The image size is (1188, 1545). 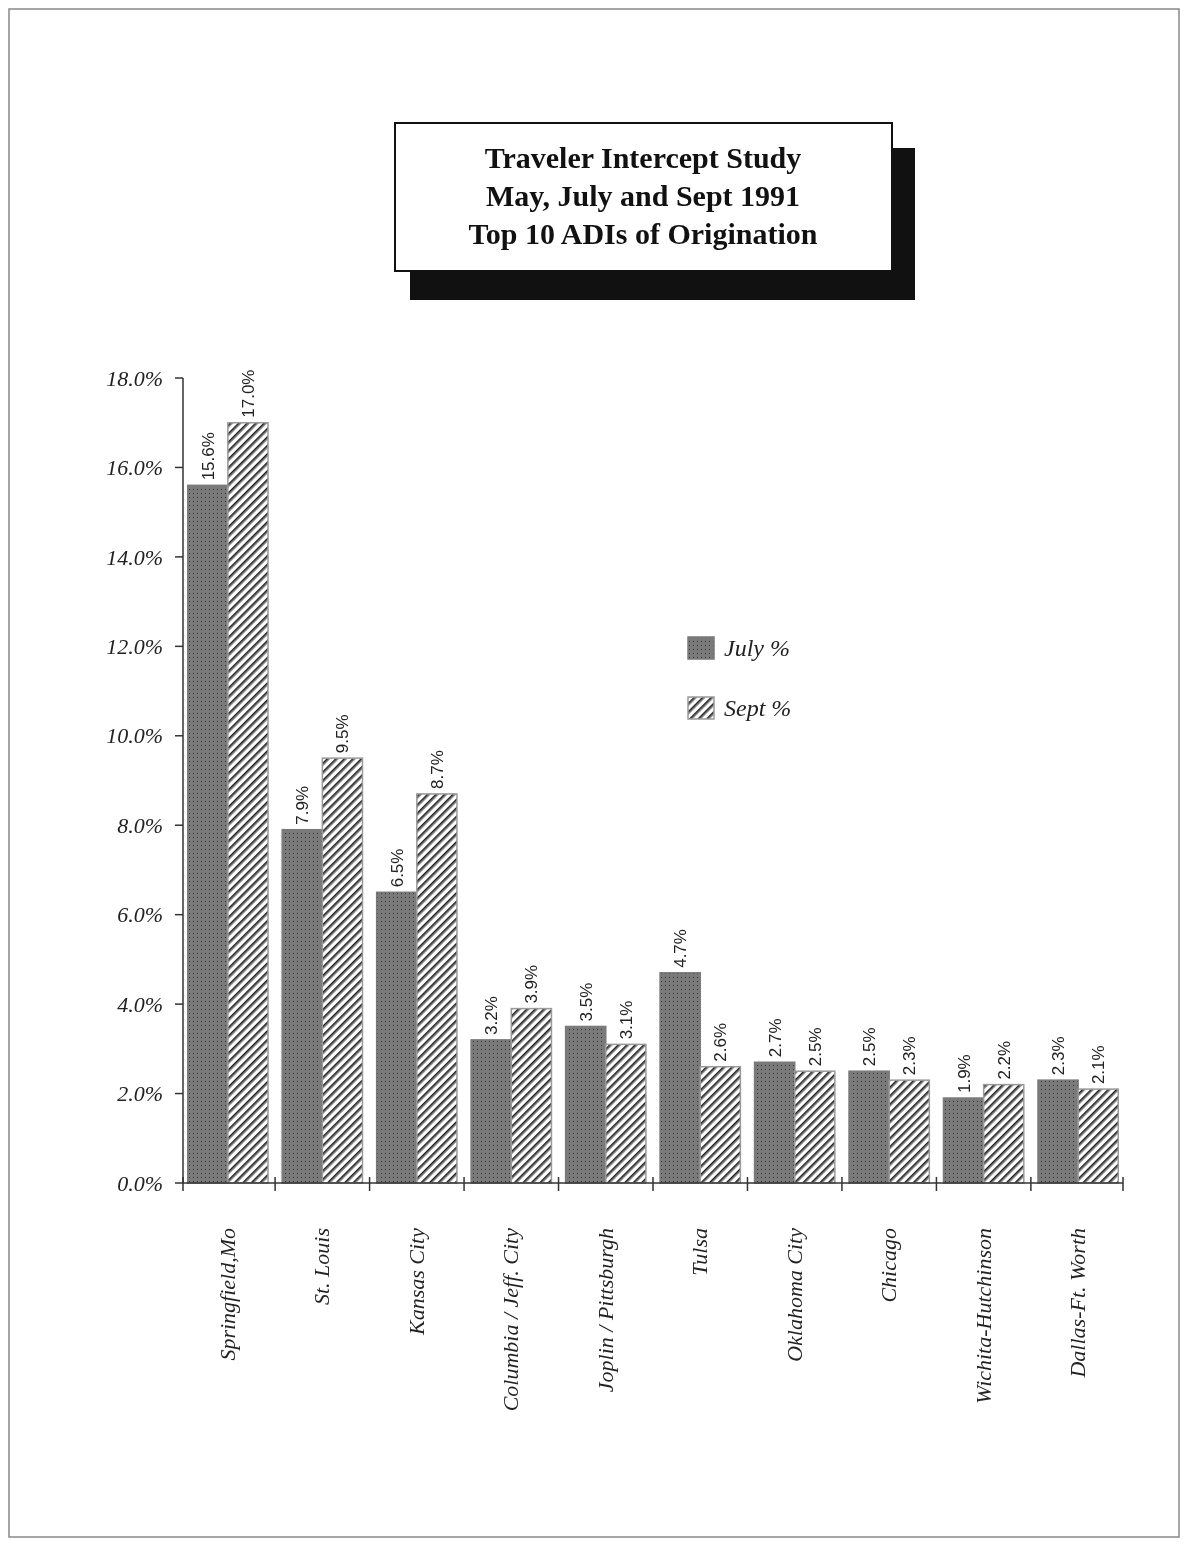 I want to click on y-tick-label: 0.0%, so click(x=140, y=1183).